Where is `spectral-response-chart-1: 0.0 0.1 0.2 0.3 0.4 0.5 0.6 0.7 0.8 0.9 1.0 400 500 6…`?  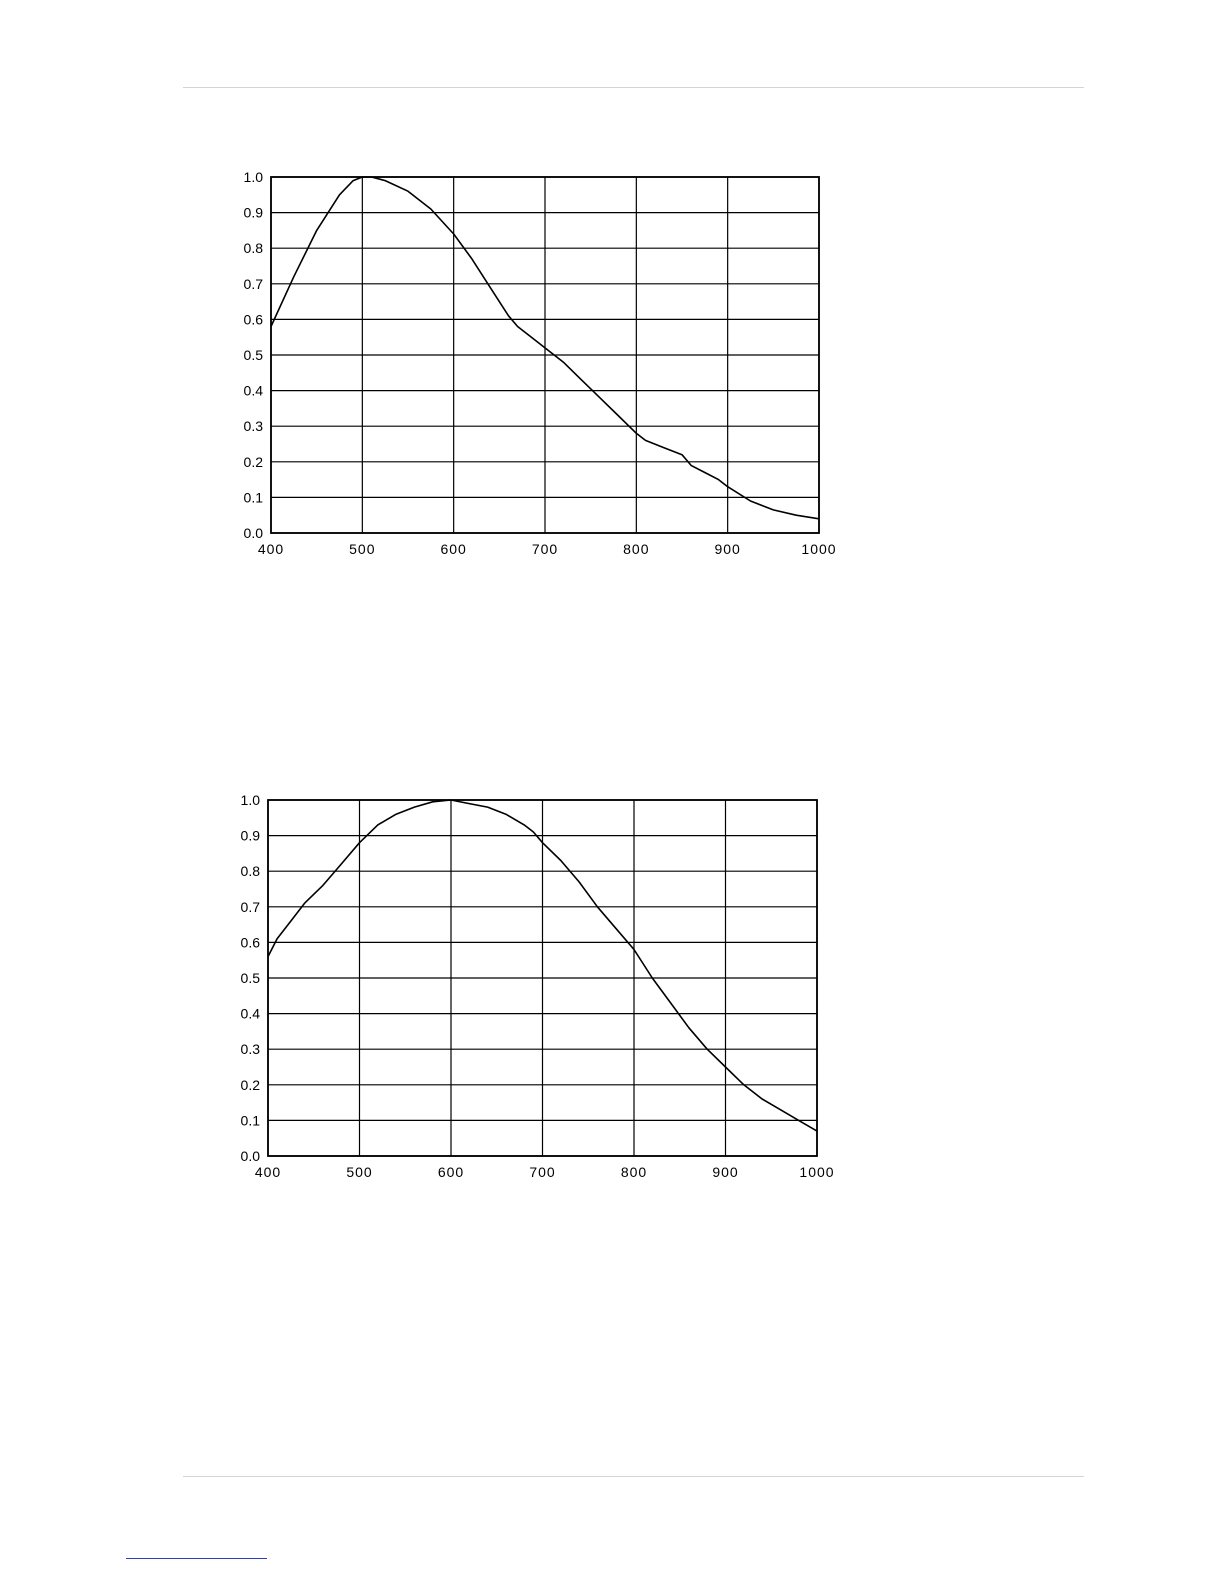
spectral-response-chart-1: 0.0 0.1 0.2 0.3 0.4 0.5 0.6 0.7 0.8 0.9 1.0 400 500 6… is located at coordinates (540, 363).